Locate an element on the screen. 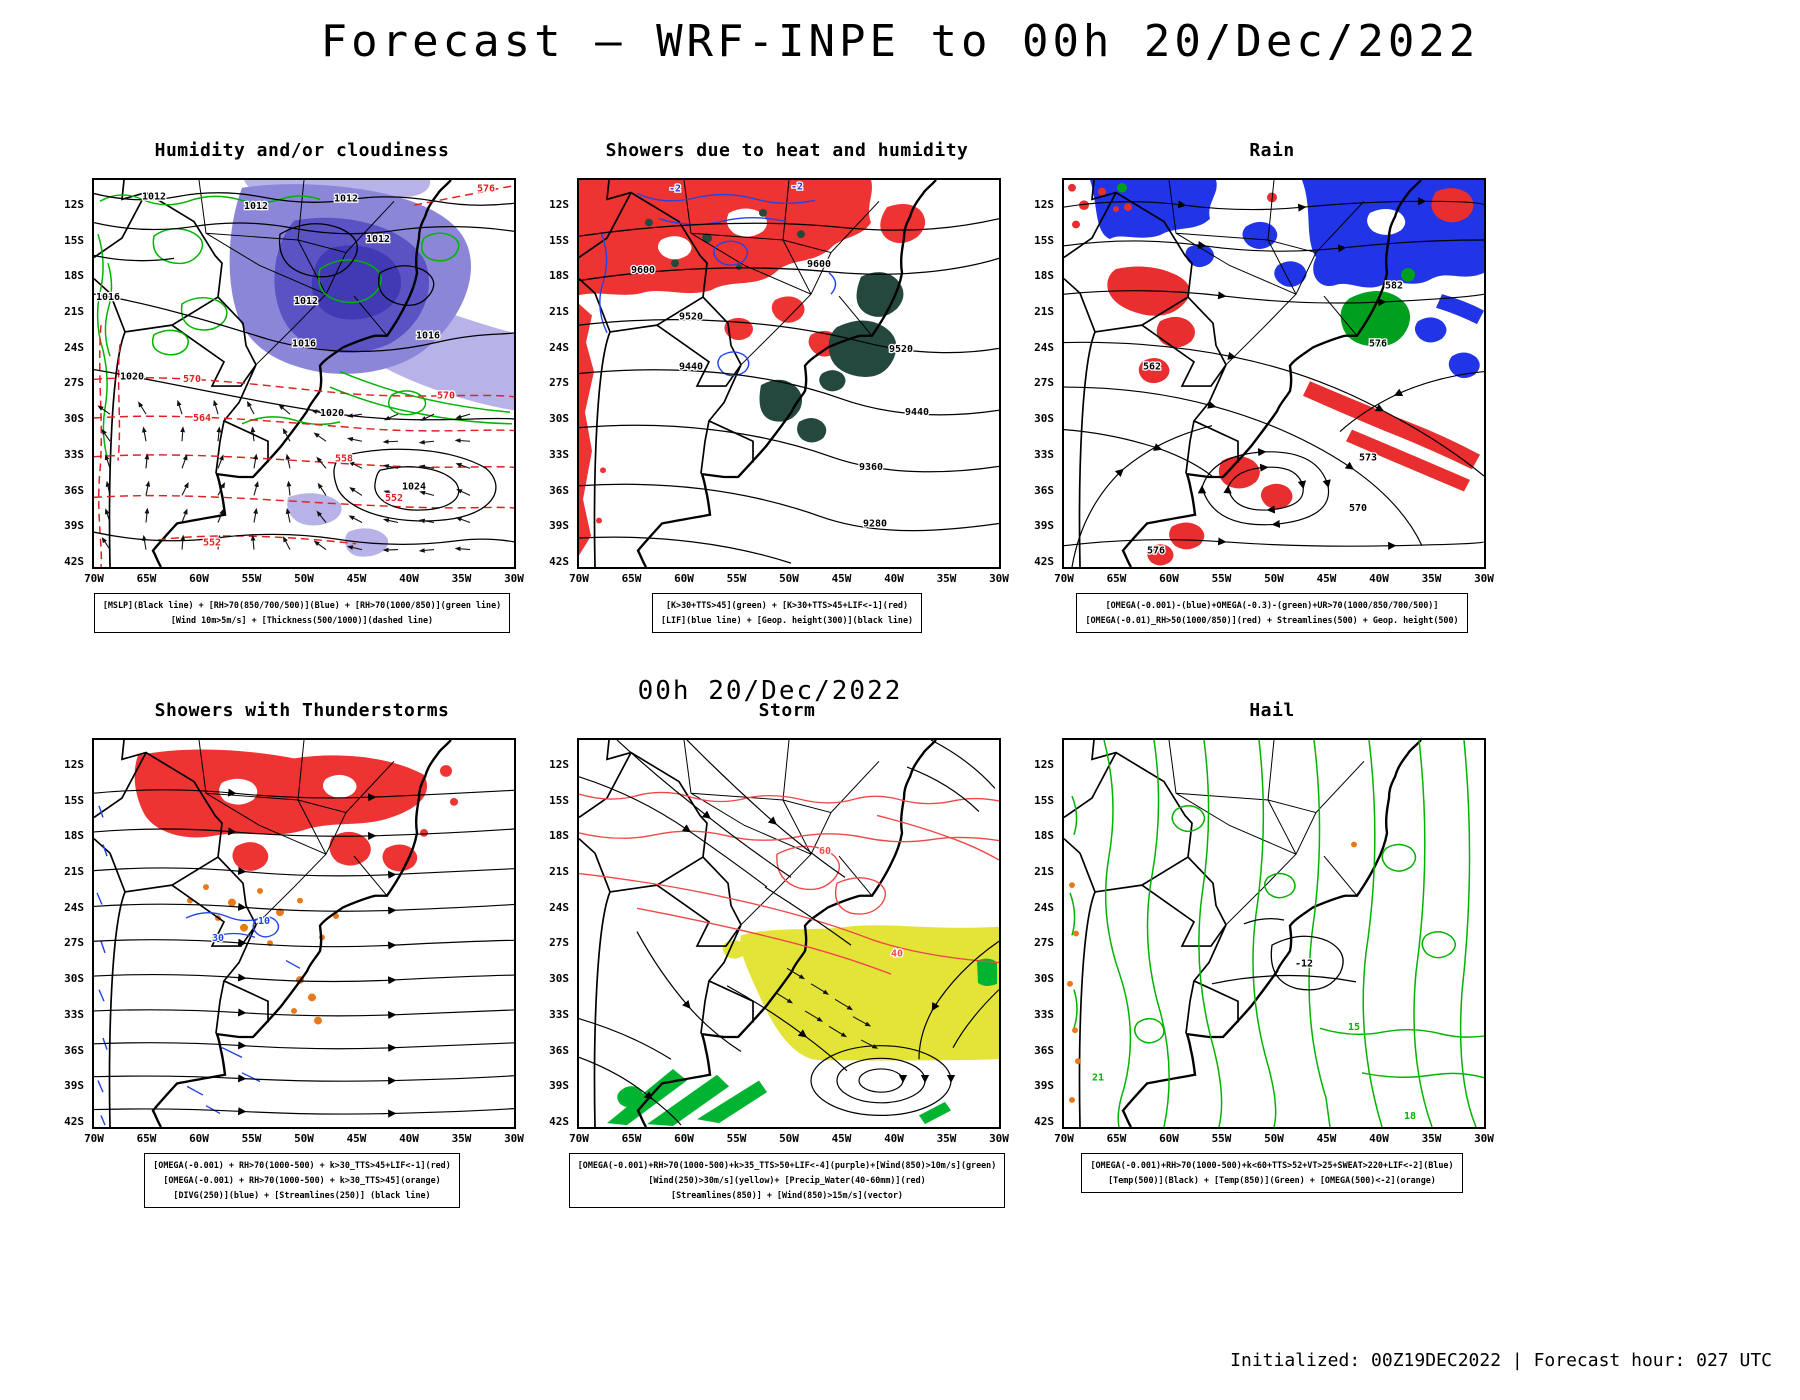  temp500-black-contours is located at coordinates (1284, 954).